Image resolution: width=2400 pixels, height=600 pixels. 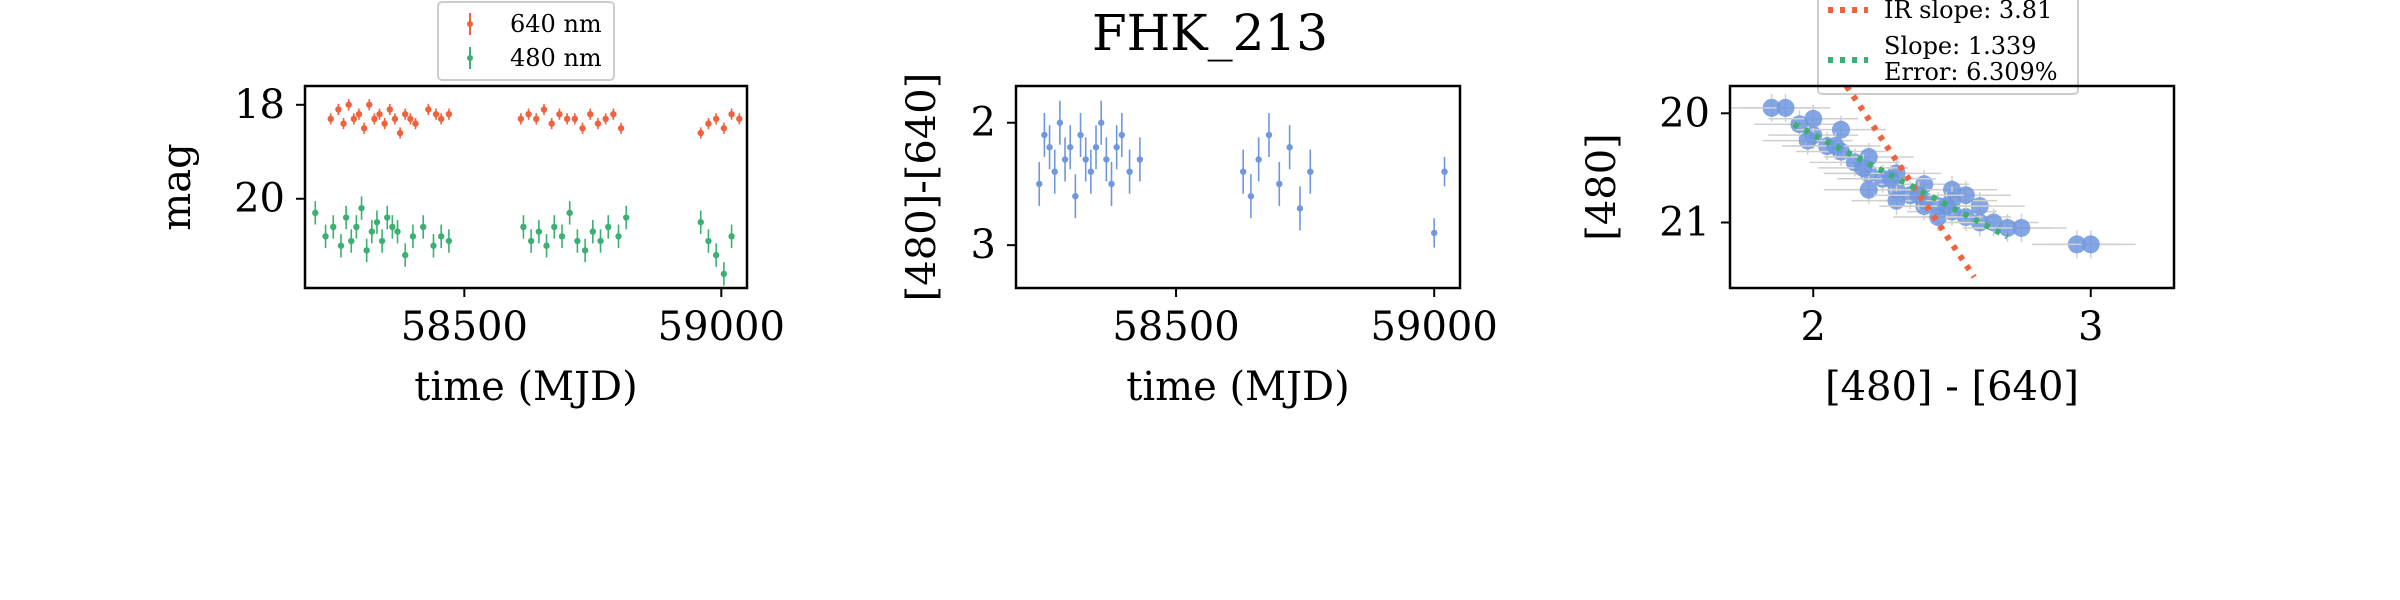 What do you see at coordinates (527, 192) in the screenshot?
I see `panel-1-plot-area` at bounding box center [527, 192].